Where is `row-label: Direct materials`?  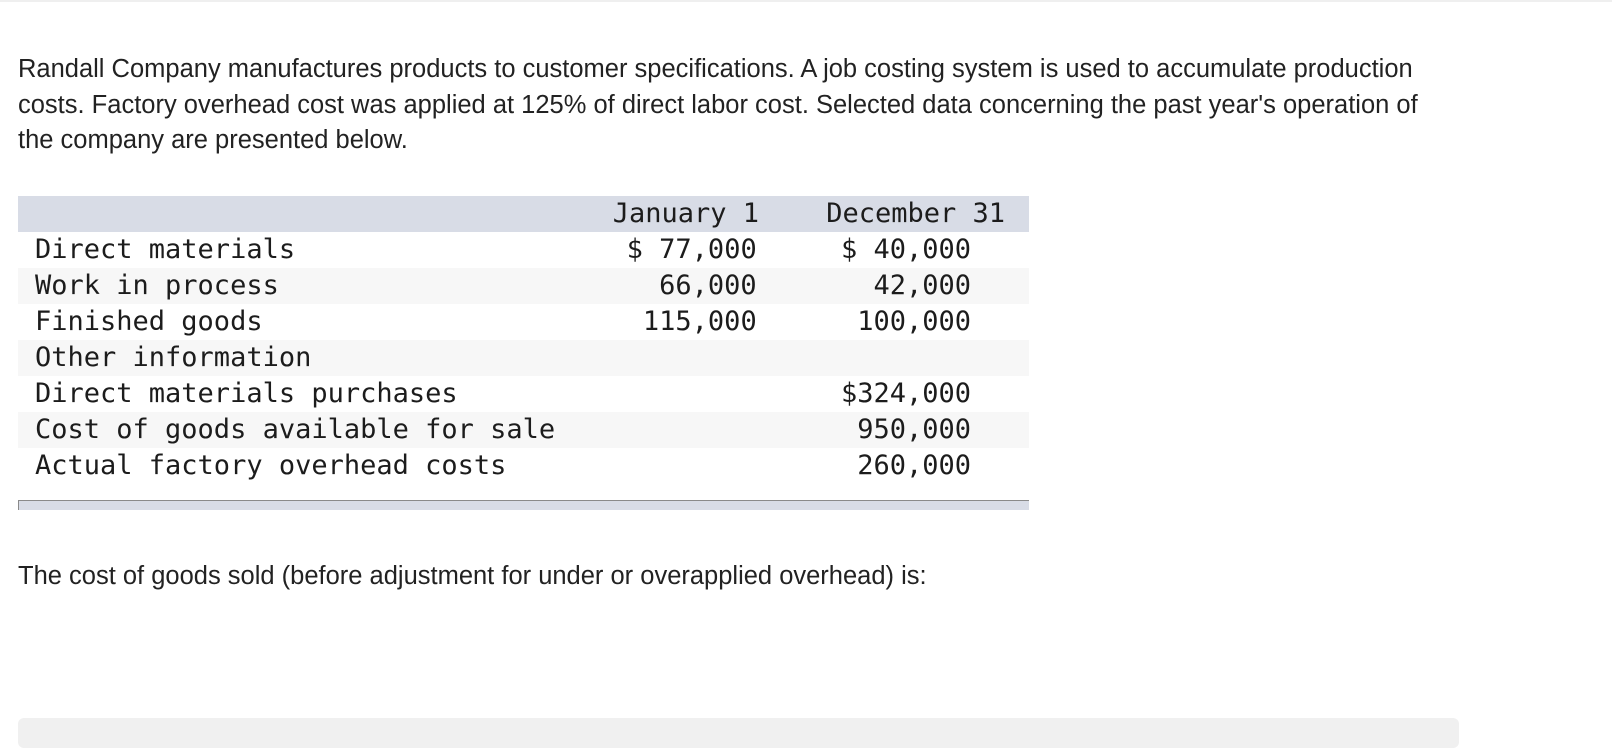 row-label: Direct materials is located at coordinates (165, 249).